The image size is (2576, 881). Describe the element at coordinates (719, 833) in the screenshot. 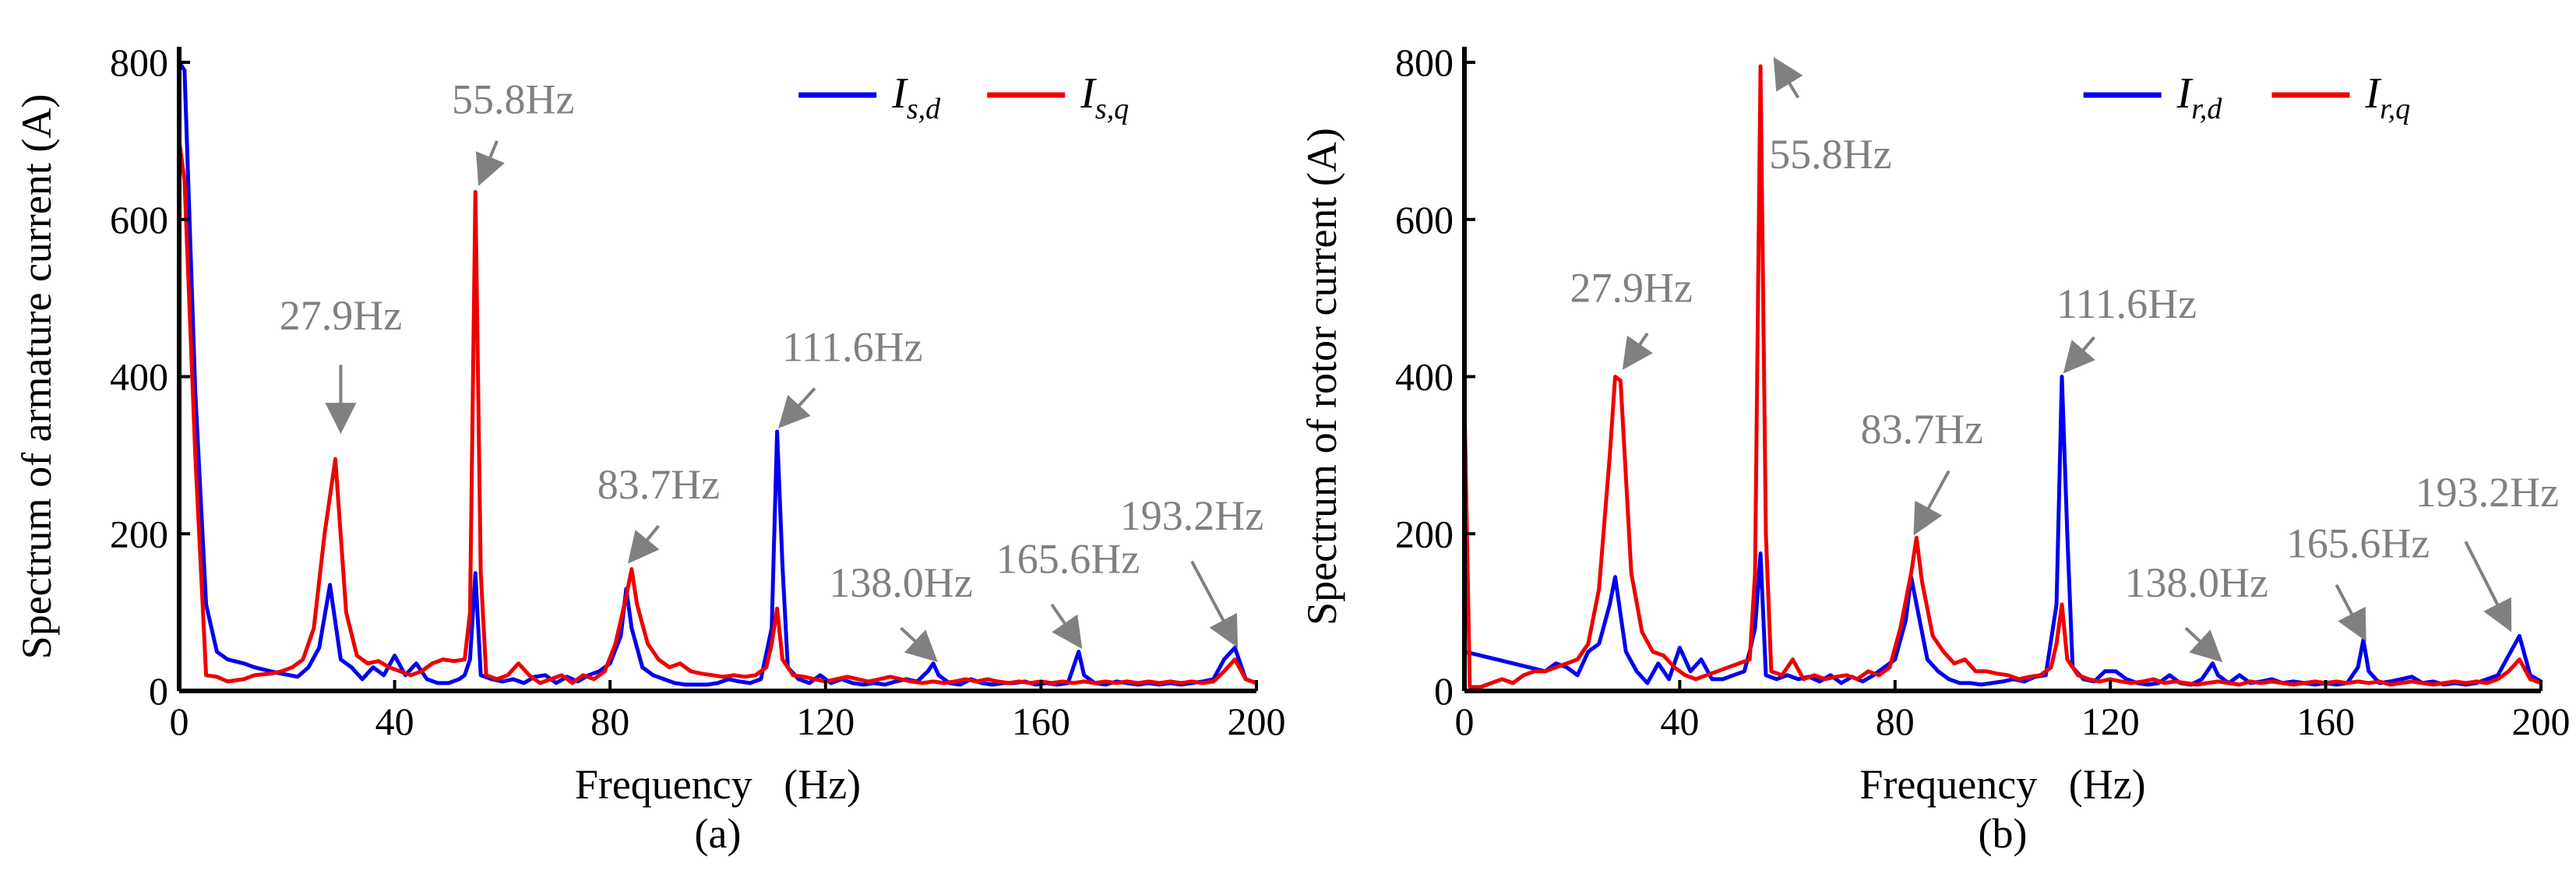

I see `panel-label-a: (a)` at that location.